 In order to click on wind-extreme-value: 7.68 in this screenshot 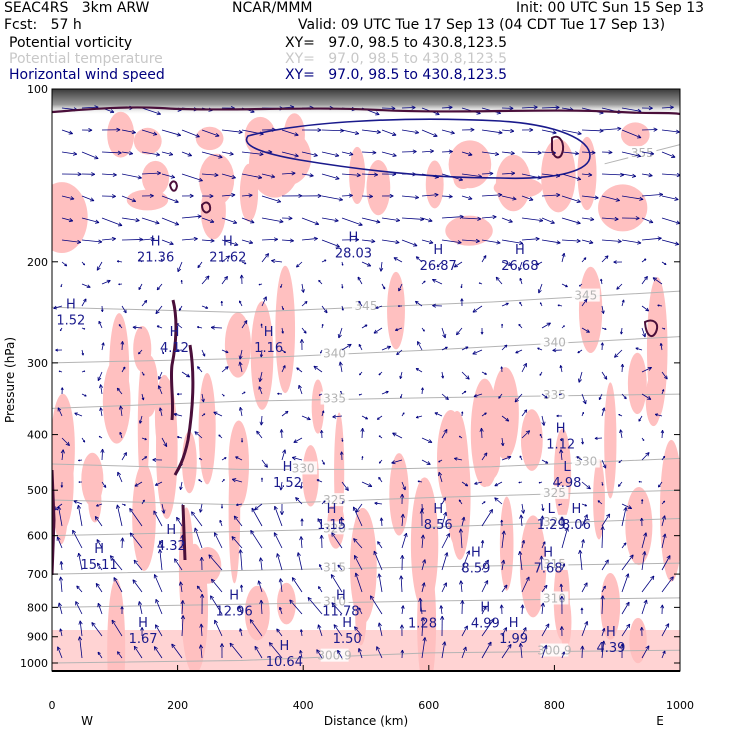, I will do `click(548, 568)`.